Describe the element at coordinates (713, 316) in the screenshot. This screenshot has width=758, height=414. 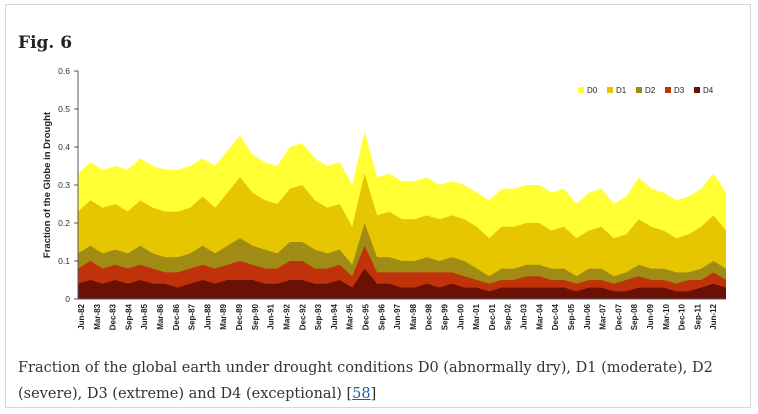
I see `x-tick-label: Jun-12` at that location.